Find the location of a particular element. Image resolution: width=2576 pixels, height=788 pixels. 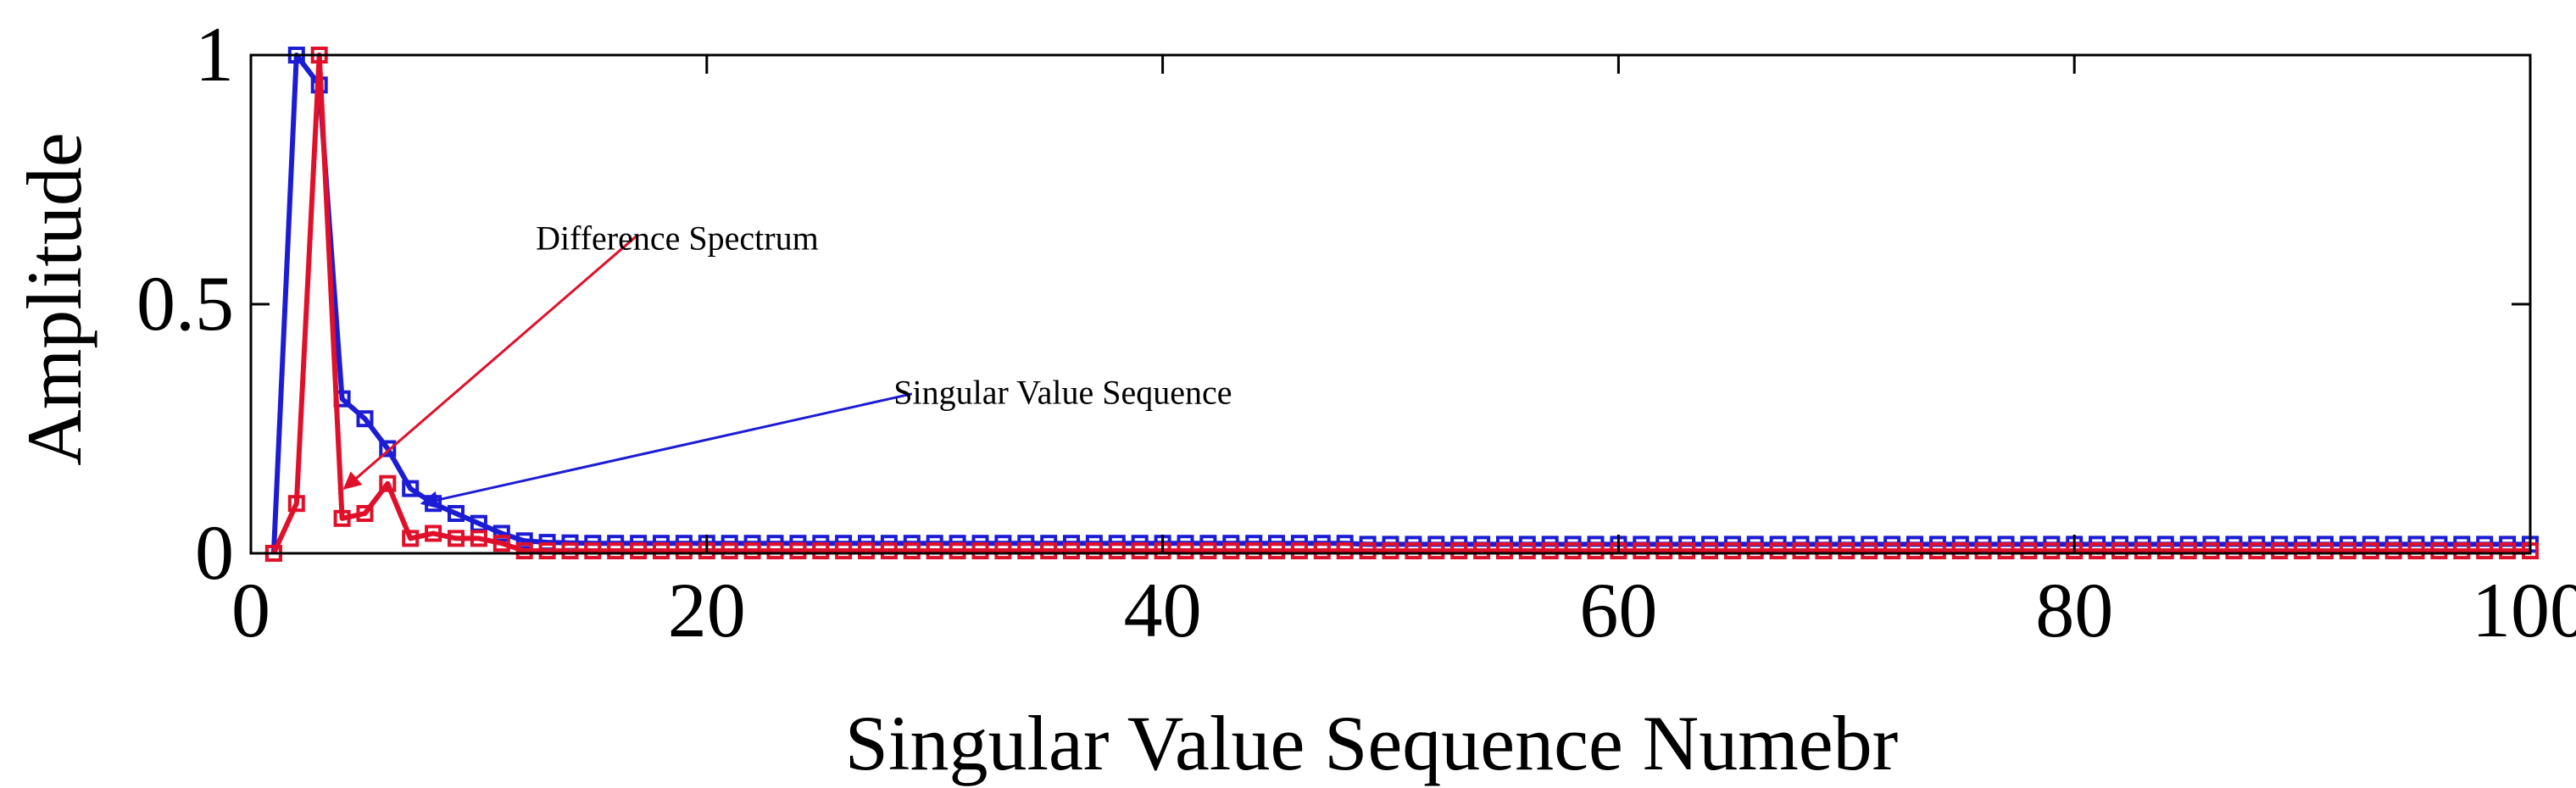

x-tick-label: 100 is located at coordinates (2524, 610).